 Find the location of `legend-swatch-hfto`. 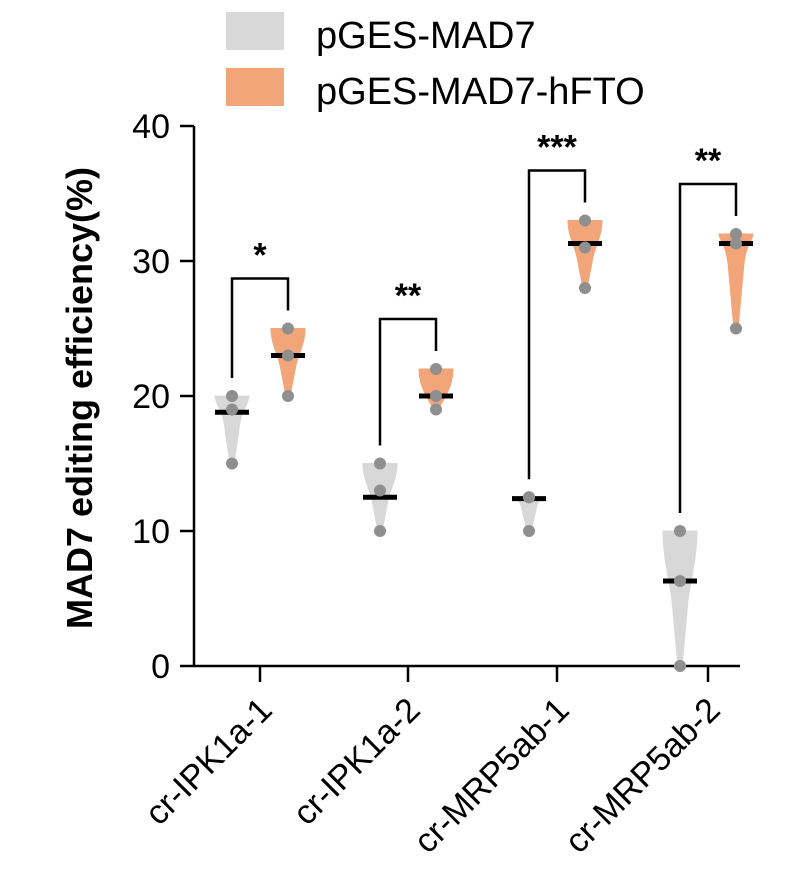

legend-swatch-hfto is located at coordinates (255, 87).